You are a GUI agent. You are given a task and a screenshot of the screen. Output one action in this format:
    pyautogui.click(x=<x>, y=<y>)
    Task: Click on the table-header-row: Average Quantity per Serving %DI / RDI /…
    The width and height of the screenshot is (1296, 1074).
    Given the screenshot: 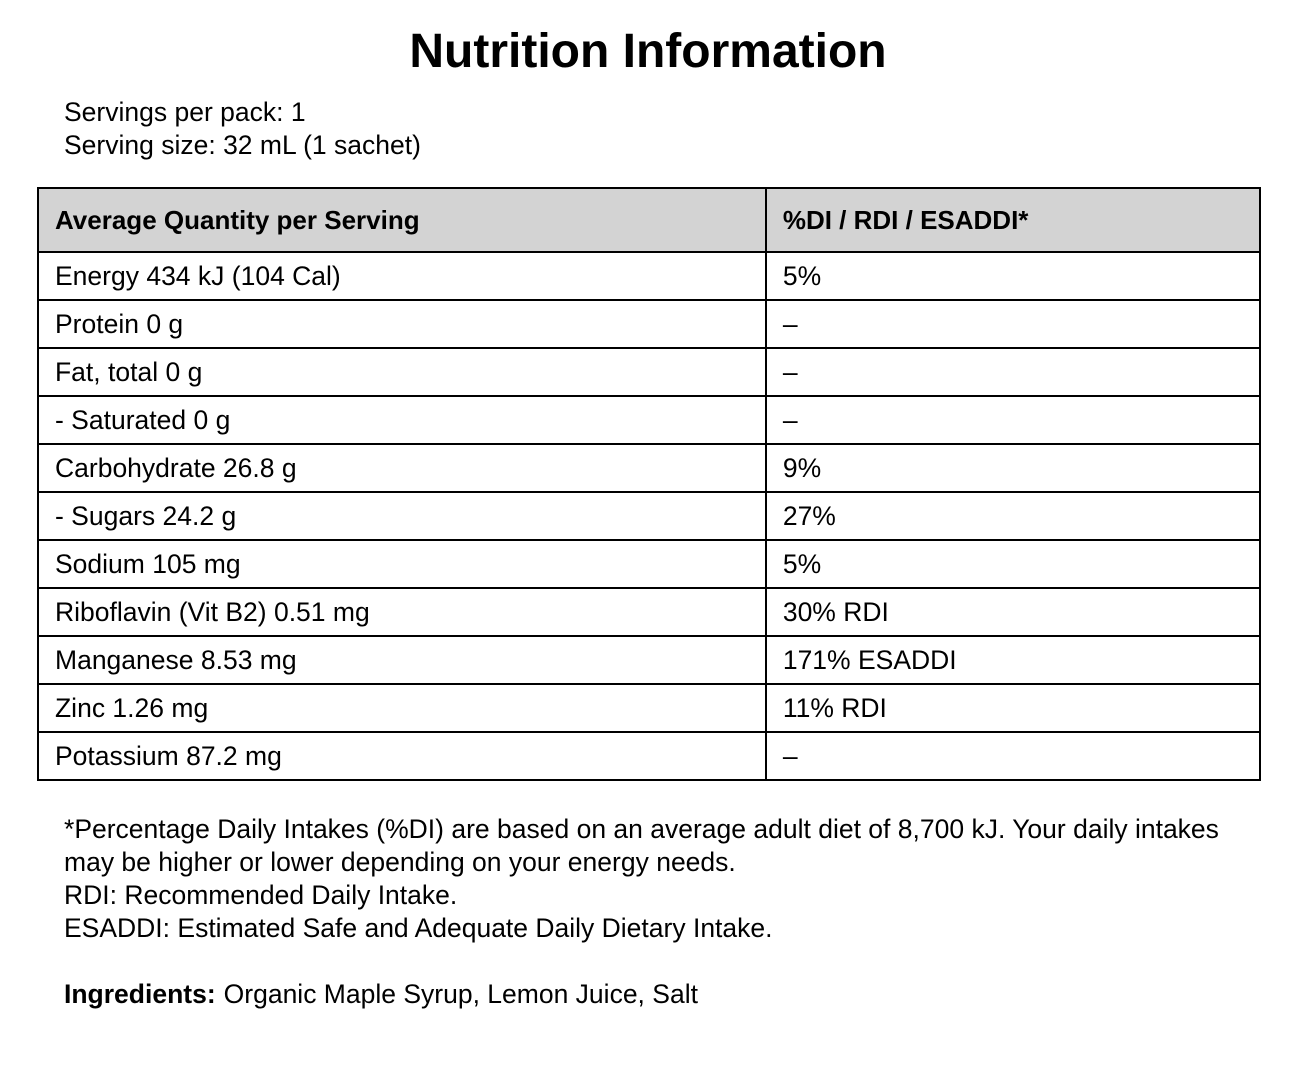 What is the action you would take?
    pyautogui.click(x=649, y=220)
    